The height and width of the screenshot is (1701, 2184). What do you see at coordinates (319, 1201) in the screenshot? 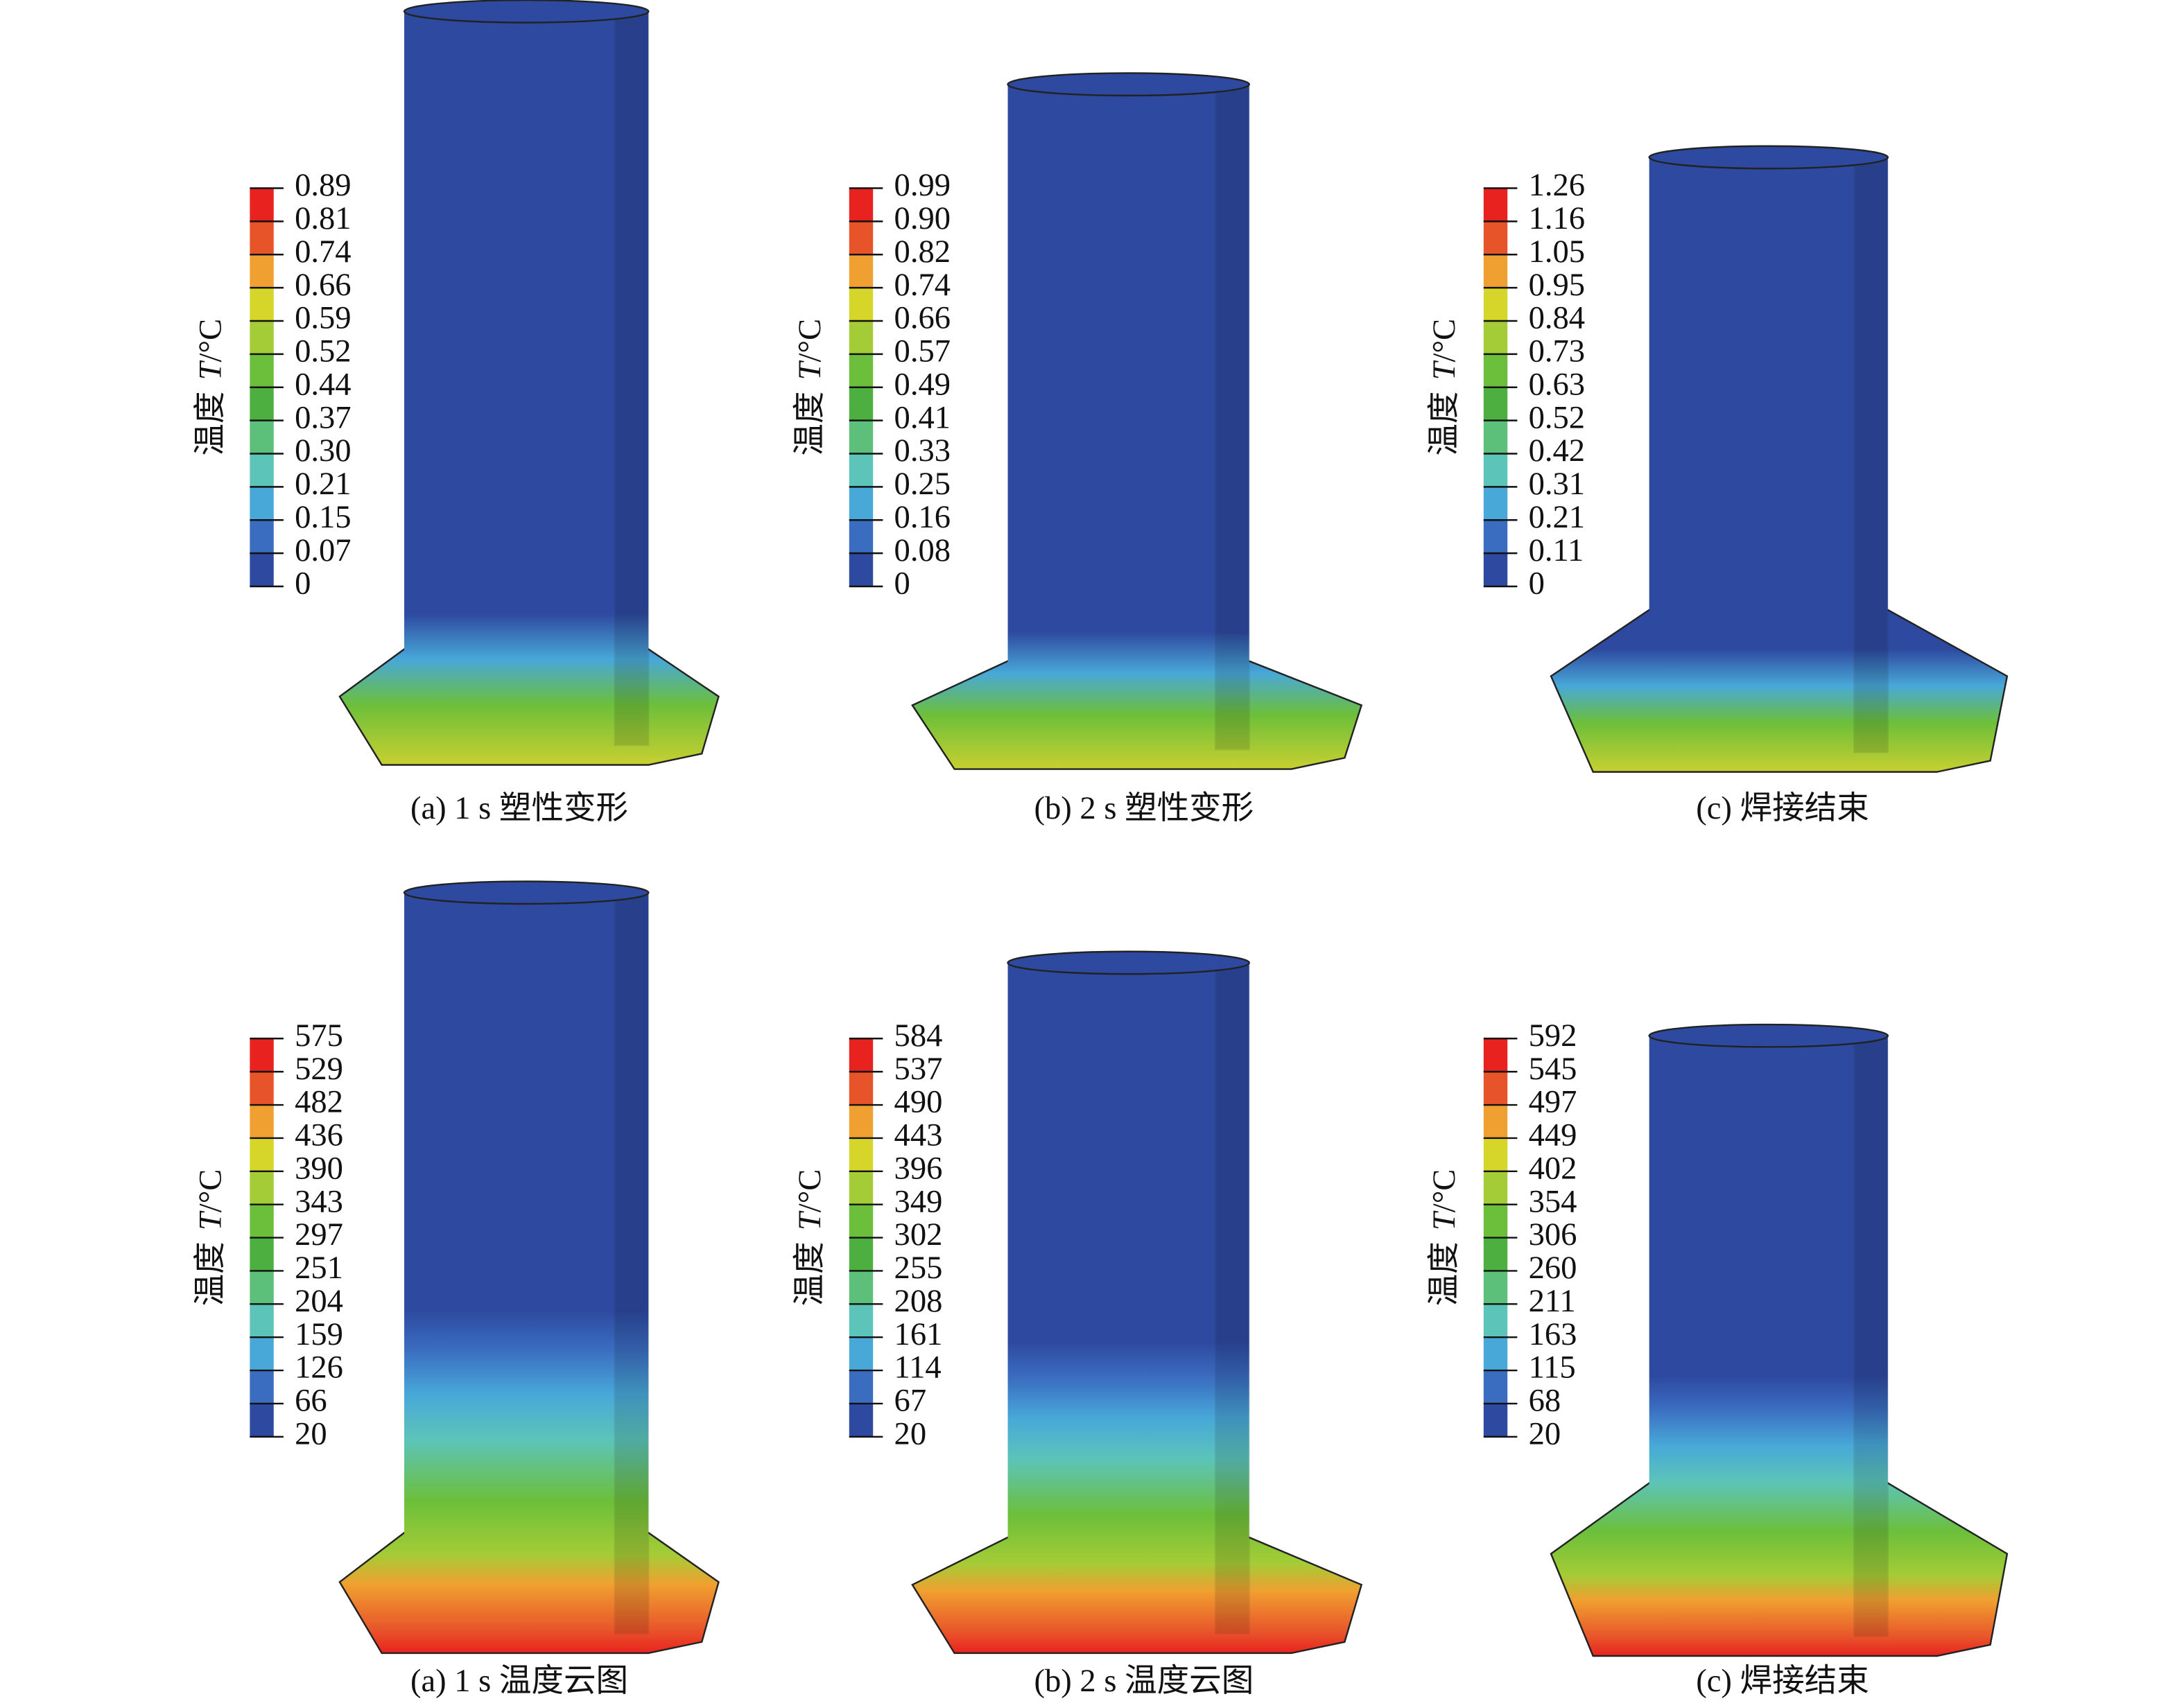
I see `colorbar-label: 343` at bounding box center [319, 1201].